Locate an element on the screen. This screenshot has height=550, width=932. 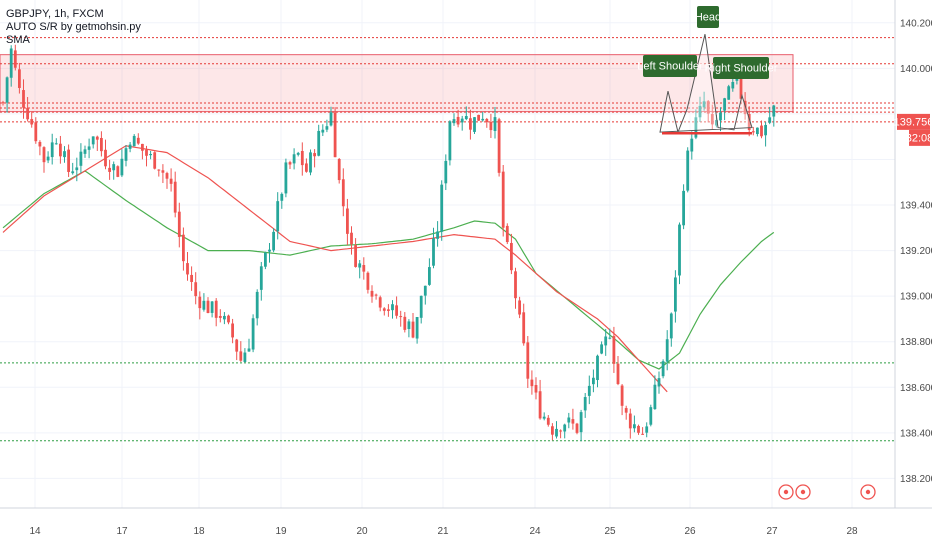
event-marker-dot is located at coordinates (803, 492).